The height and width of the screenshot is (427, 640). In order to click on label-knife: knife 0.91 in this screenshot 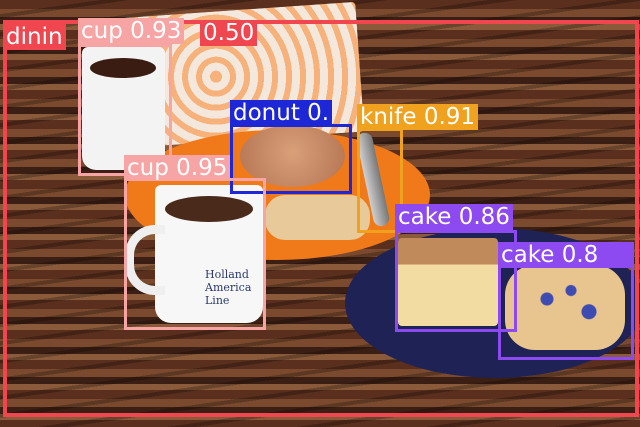, I will do `click(418, 117)`.